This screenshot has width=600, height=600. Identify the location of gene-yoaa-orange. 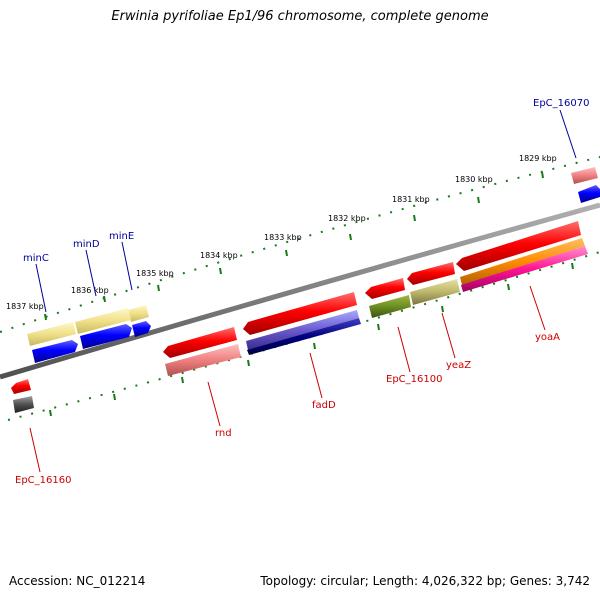
(522, 261).